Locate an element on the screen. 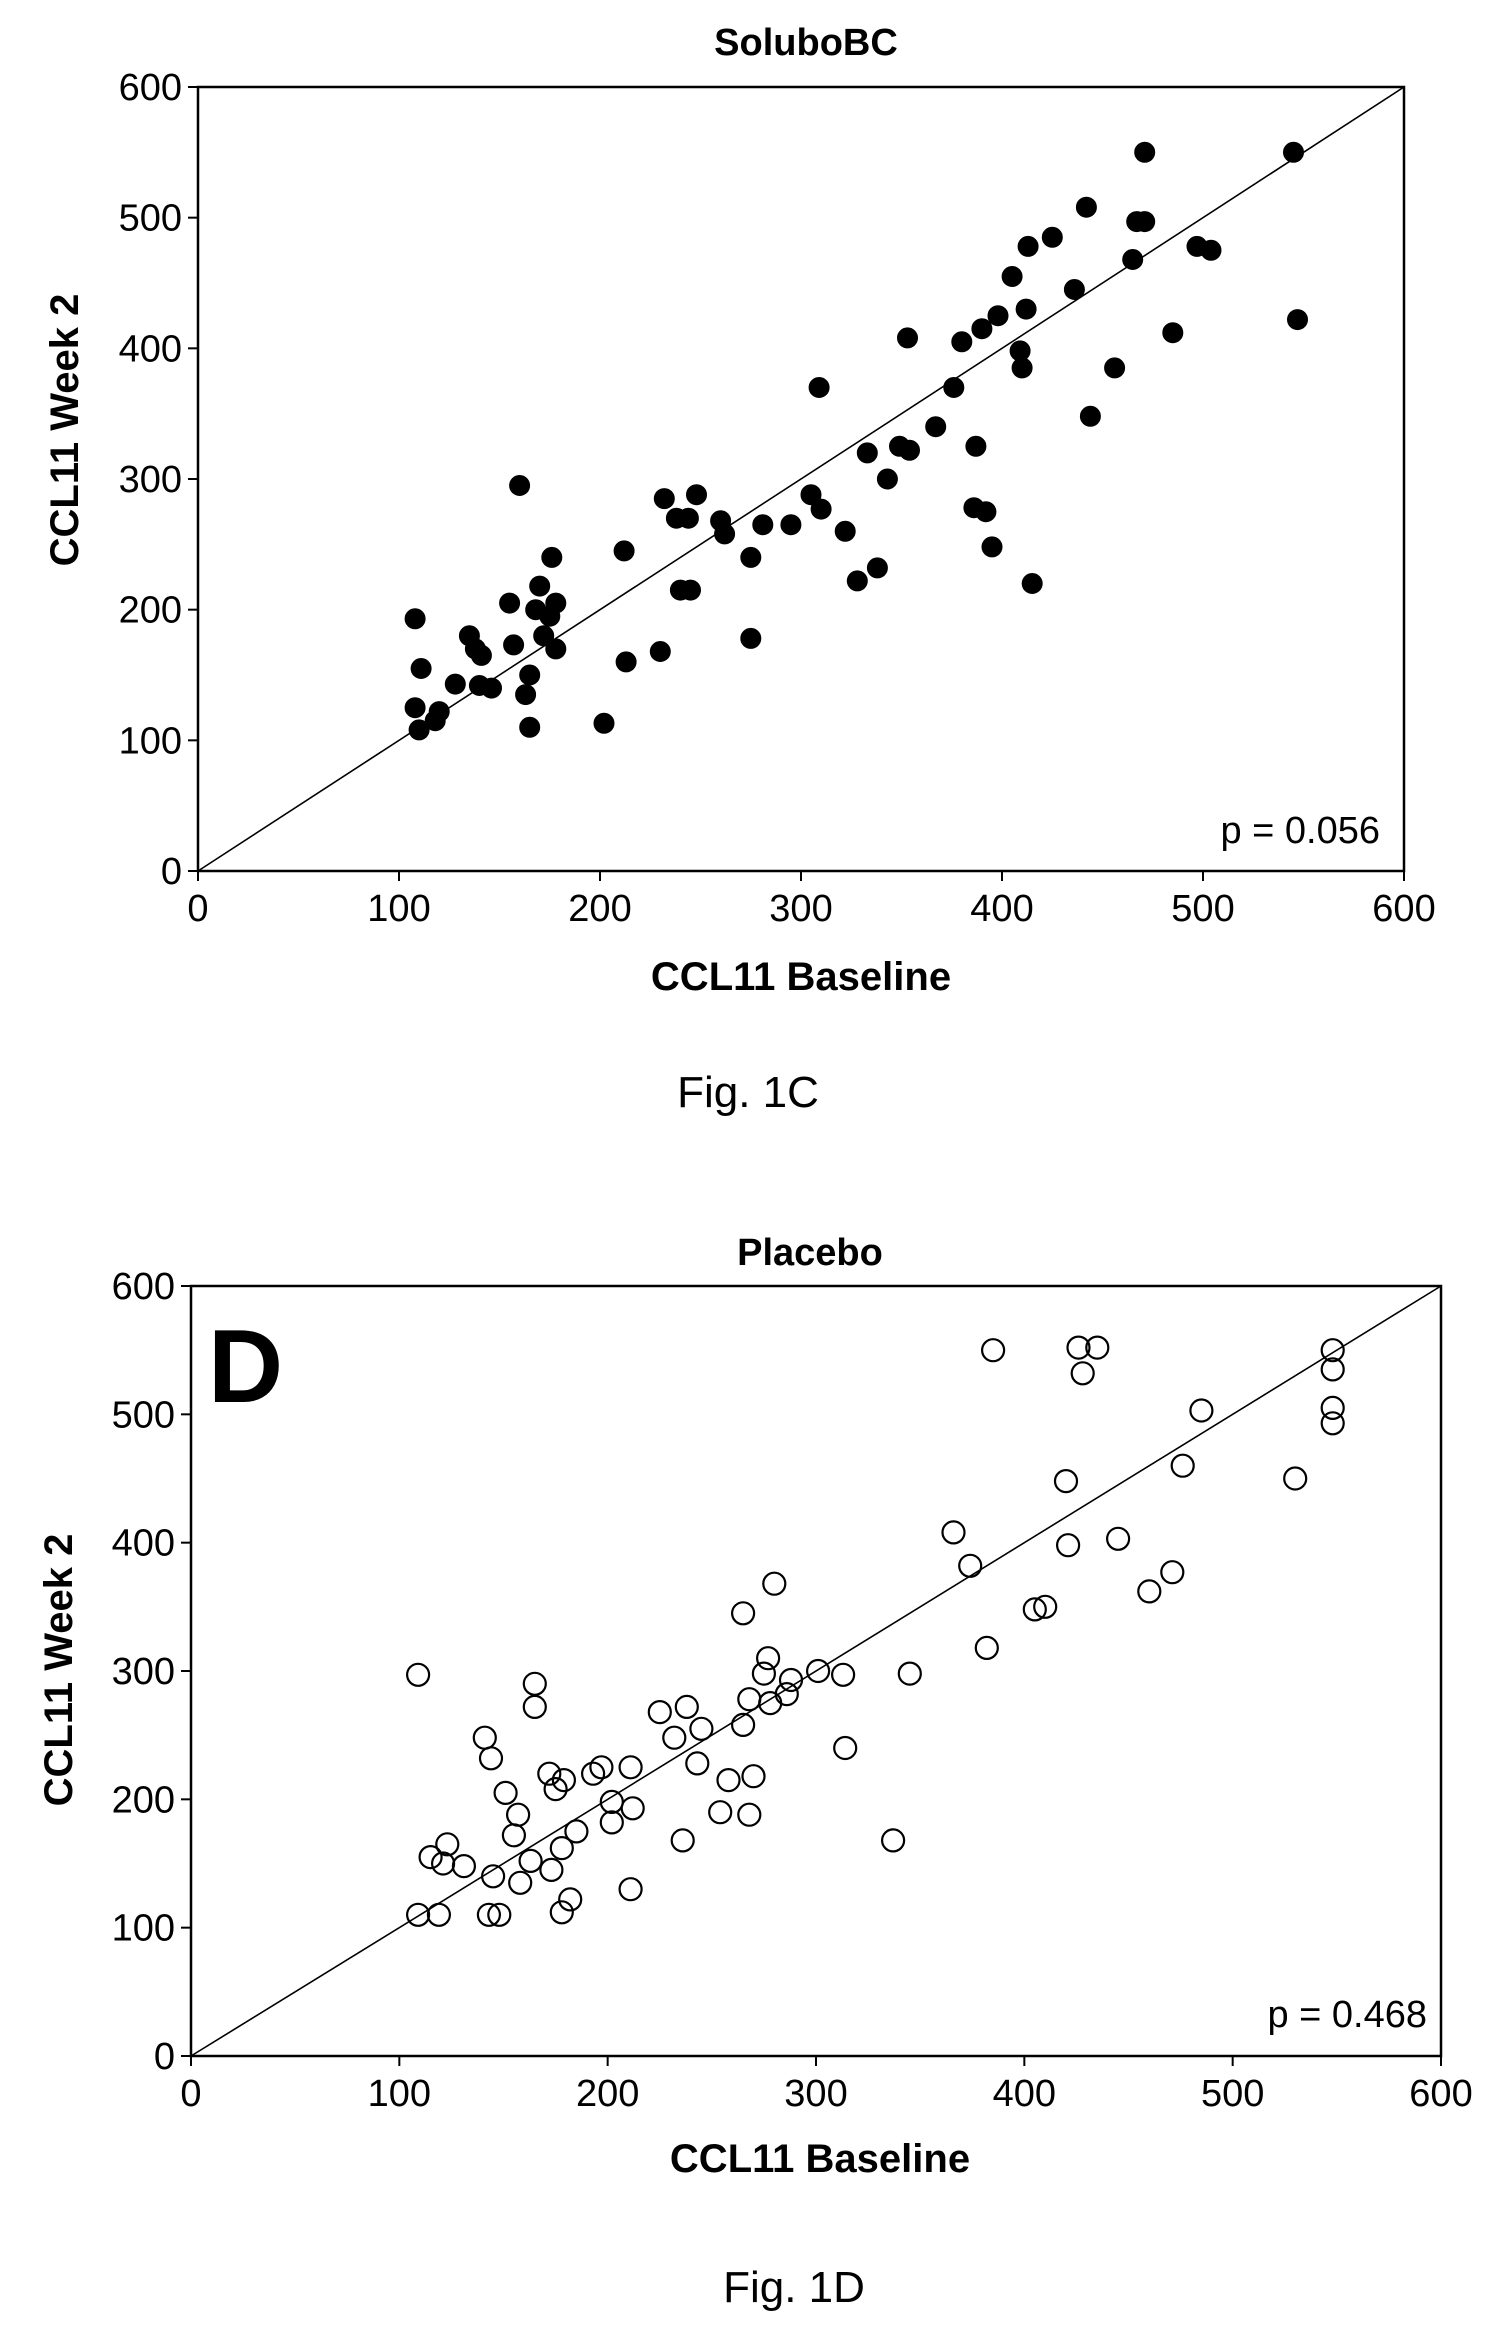 The width and height of the screenshot is (1500, 2341). y-tick-label: 600 is located at coordinates (150, 88).